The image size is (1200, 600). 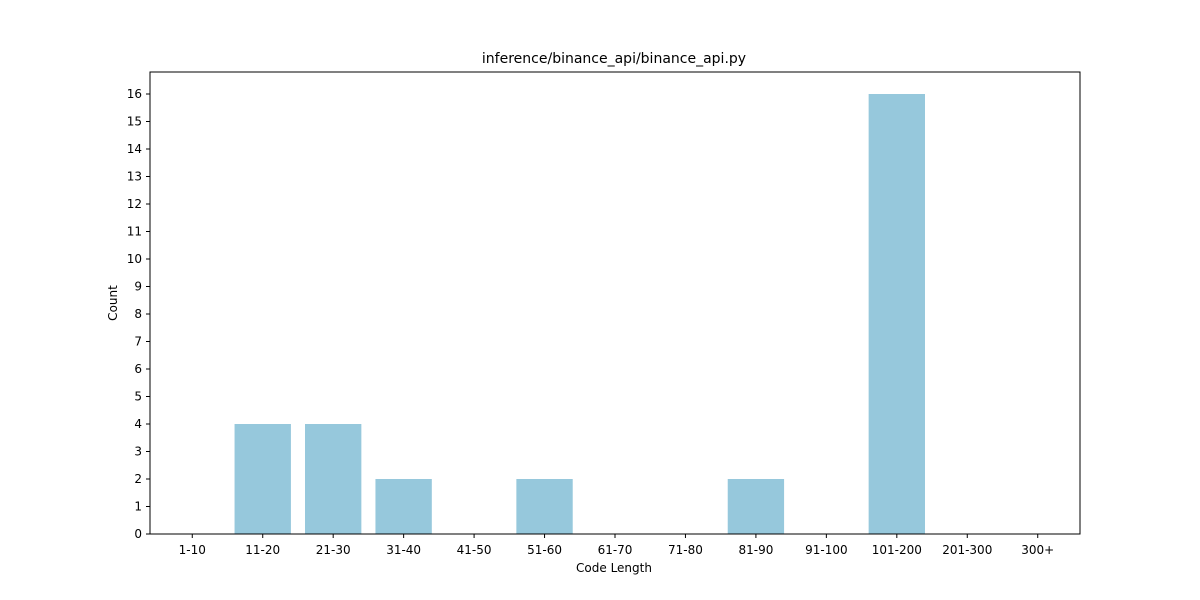 I want to click on x-tick-label: 61-70, so click(x=615, y=550).